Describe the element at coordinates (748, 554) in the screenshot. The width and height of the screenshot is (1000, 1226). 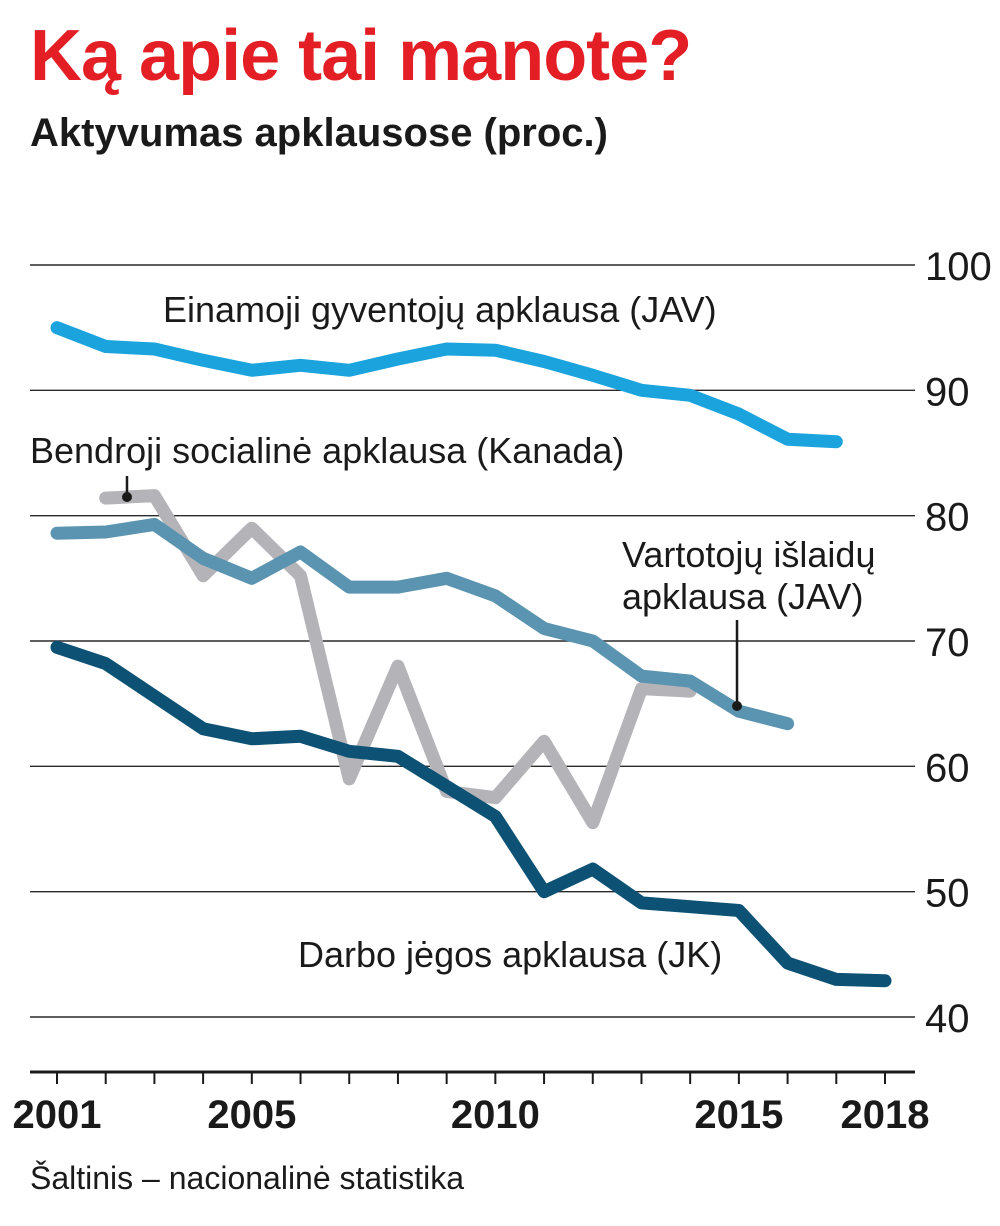
I see `series-label-vartotoju-line1: Vartotojų išlaidų` at that location.